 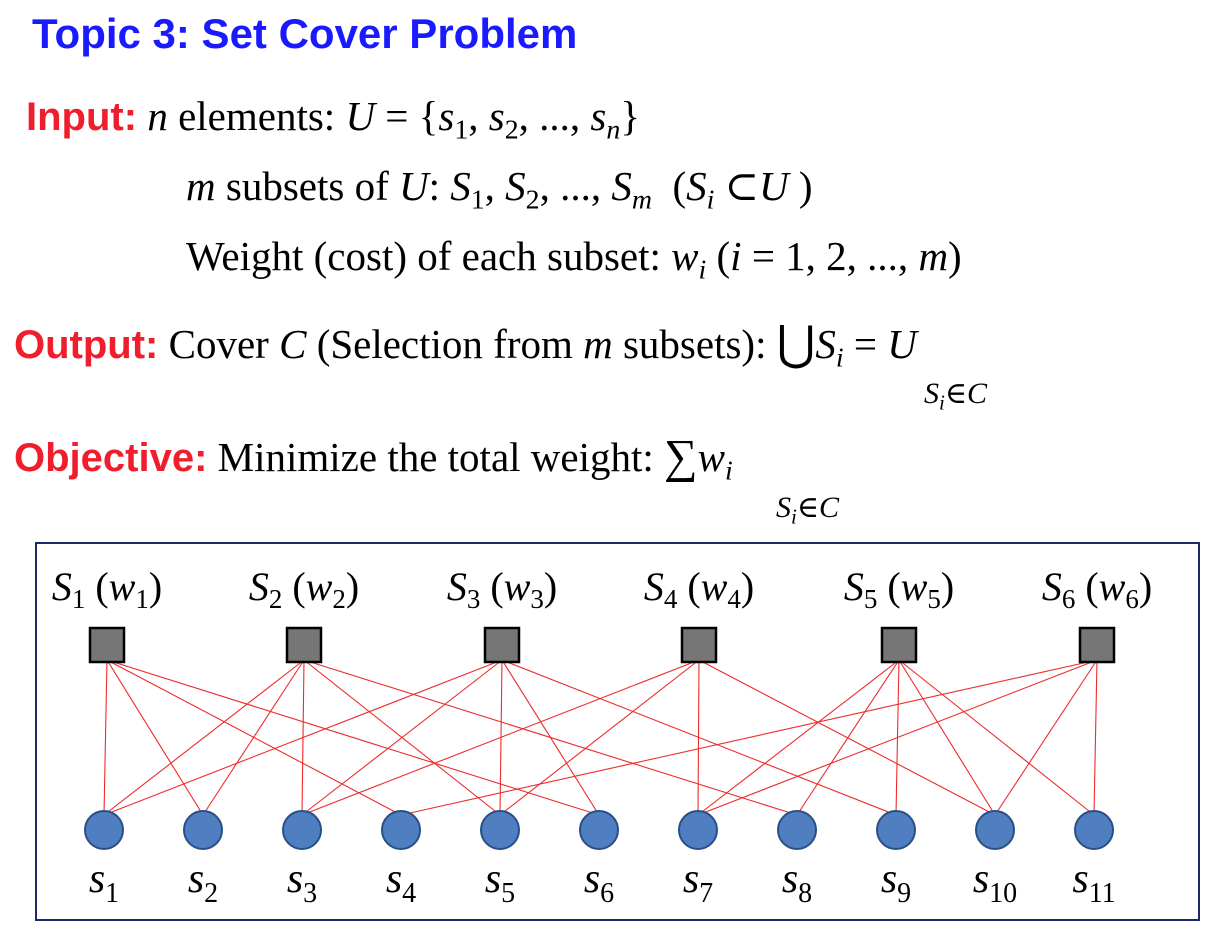 I want to click on element-sn-var: s, so click(x=598, y=116).